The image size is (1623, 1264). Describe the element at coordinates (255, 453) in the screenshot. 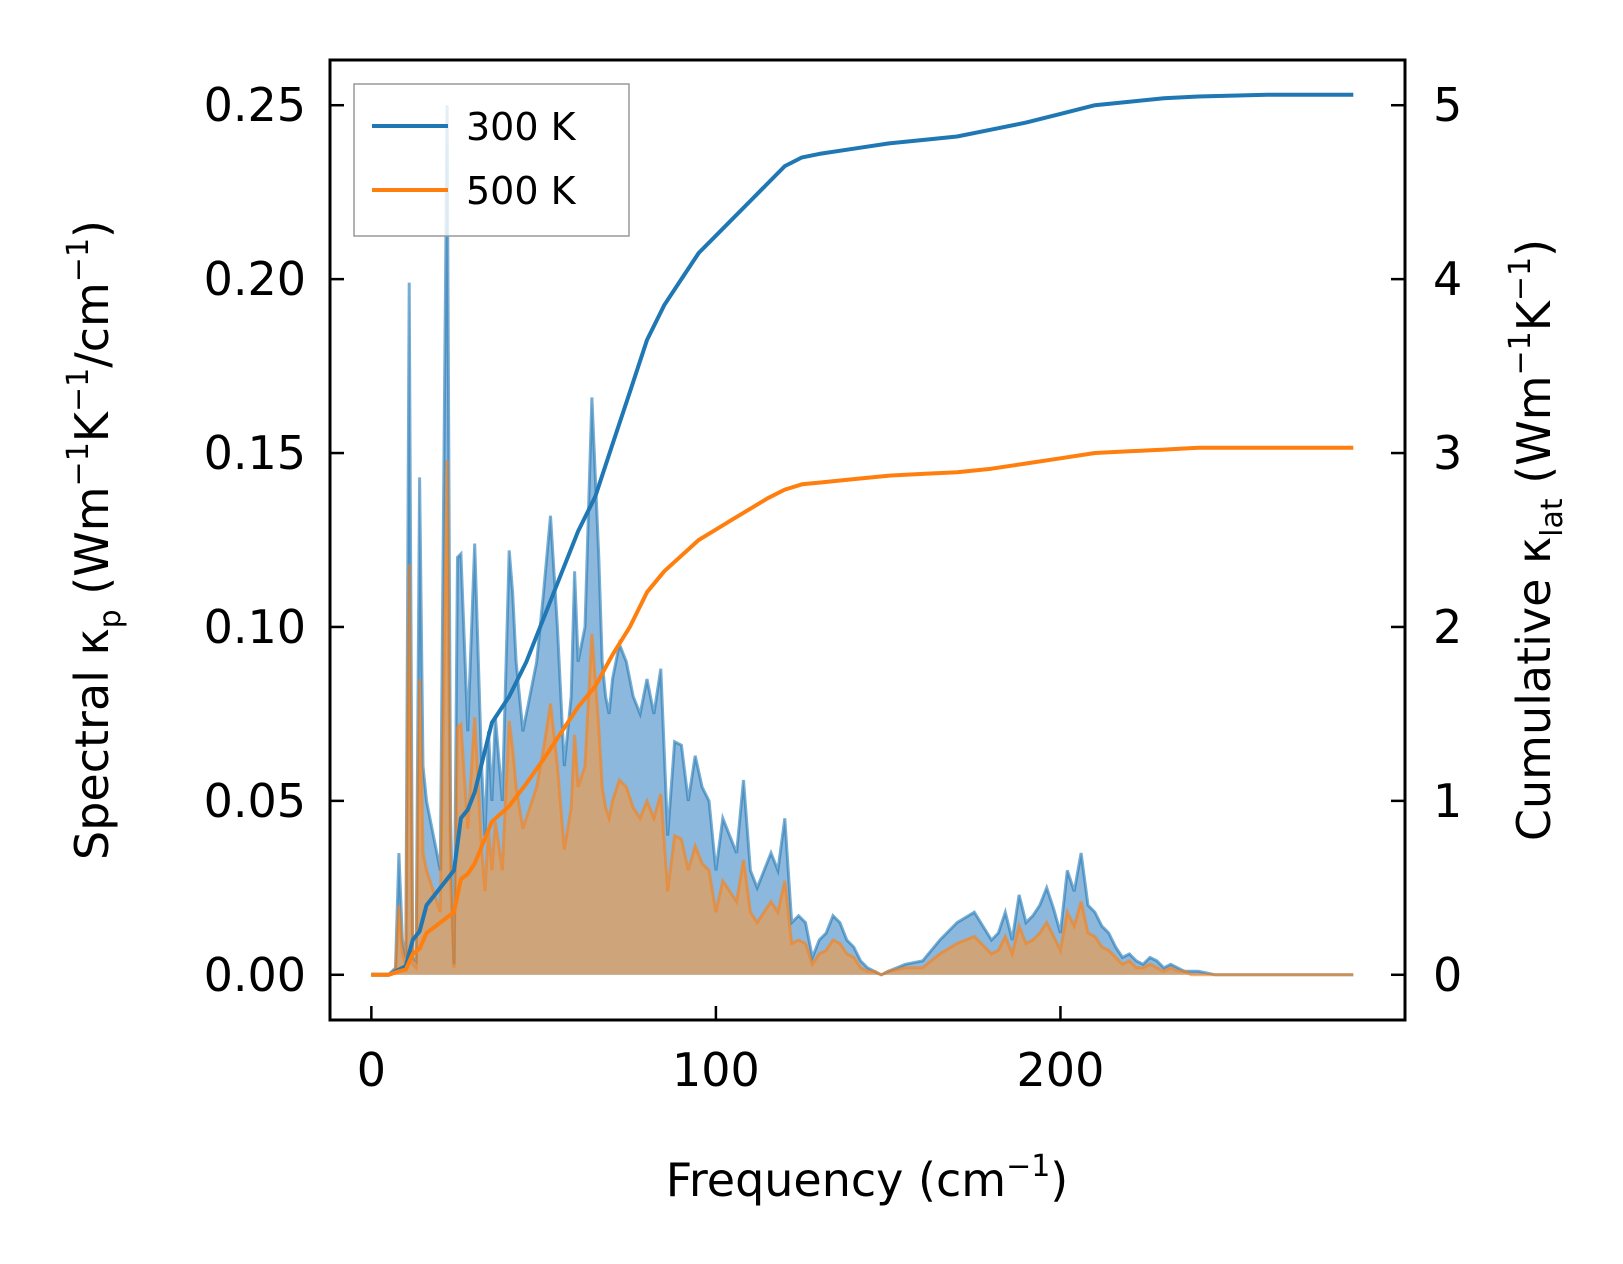

I see `left-y-tick-label: 0.15` at that location.